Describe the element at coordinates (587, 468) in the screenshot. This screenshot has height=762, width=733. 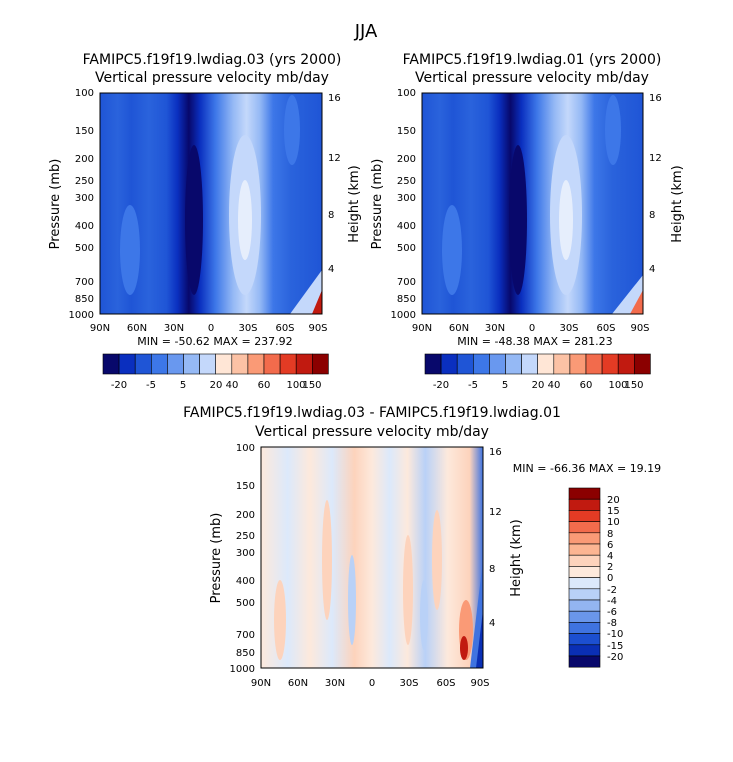
I see `panel-3-stats: MIN = -66.36 MAX = 19.19` at that location.